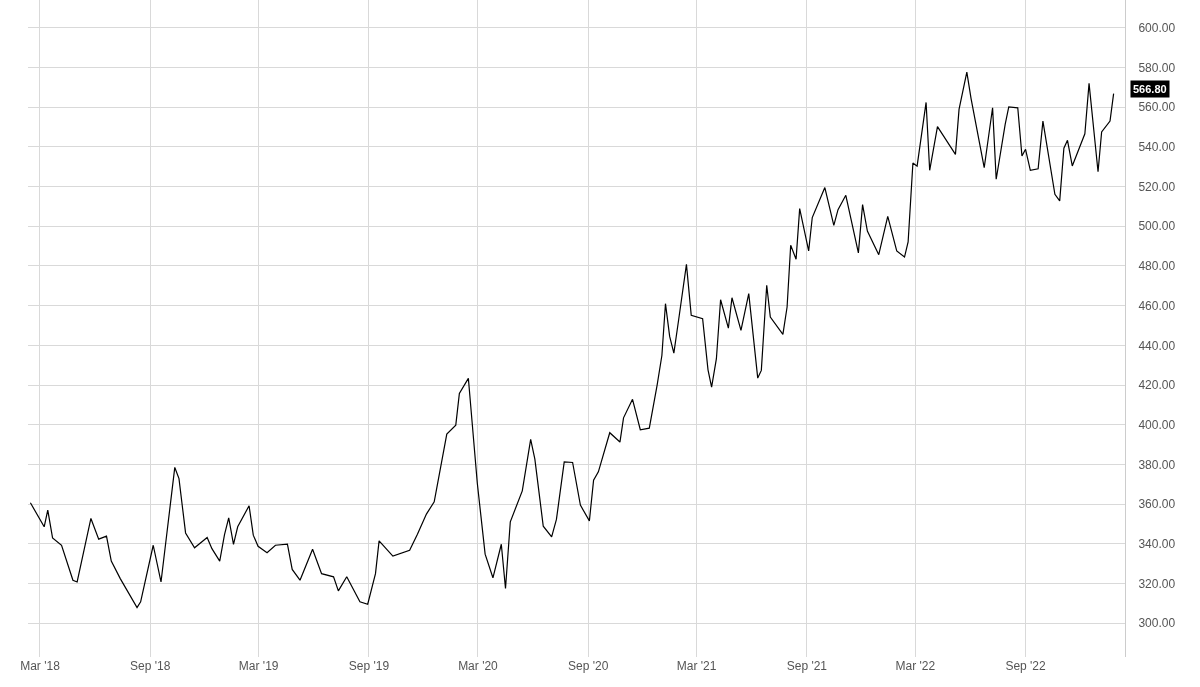 This screenshot has width=1200, height=687. What do you see at coordinates (807, 666) in the screenshot?
I see `x-tick-label: Sep '21` at bounding box center [807, 666].